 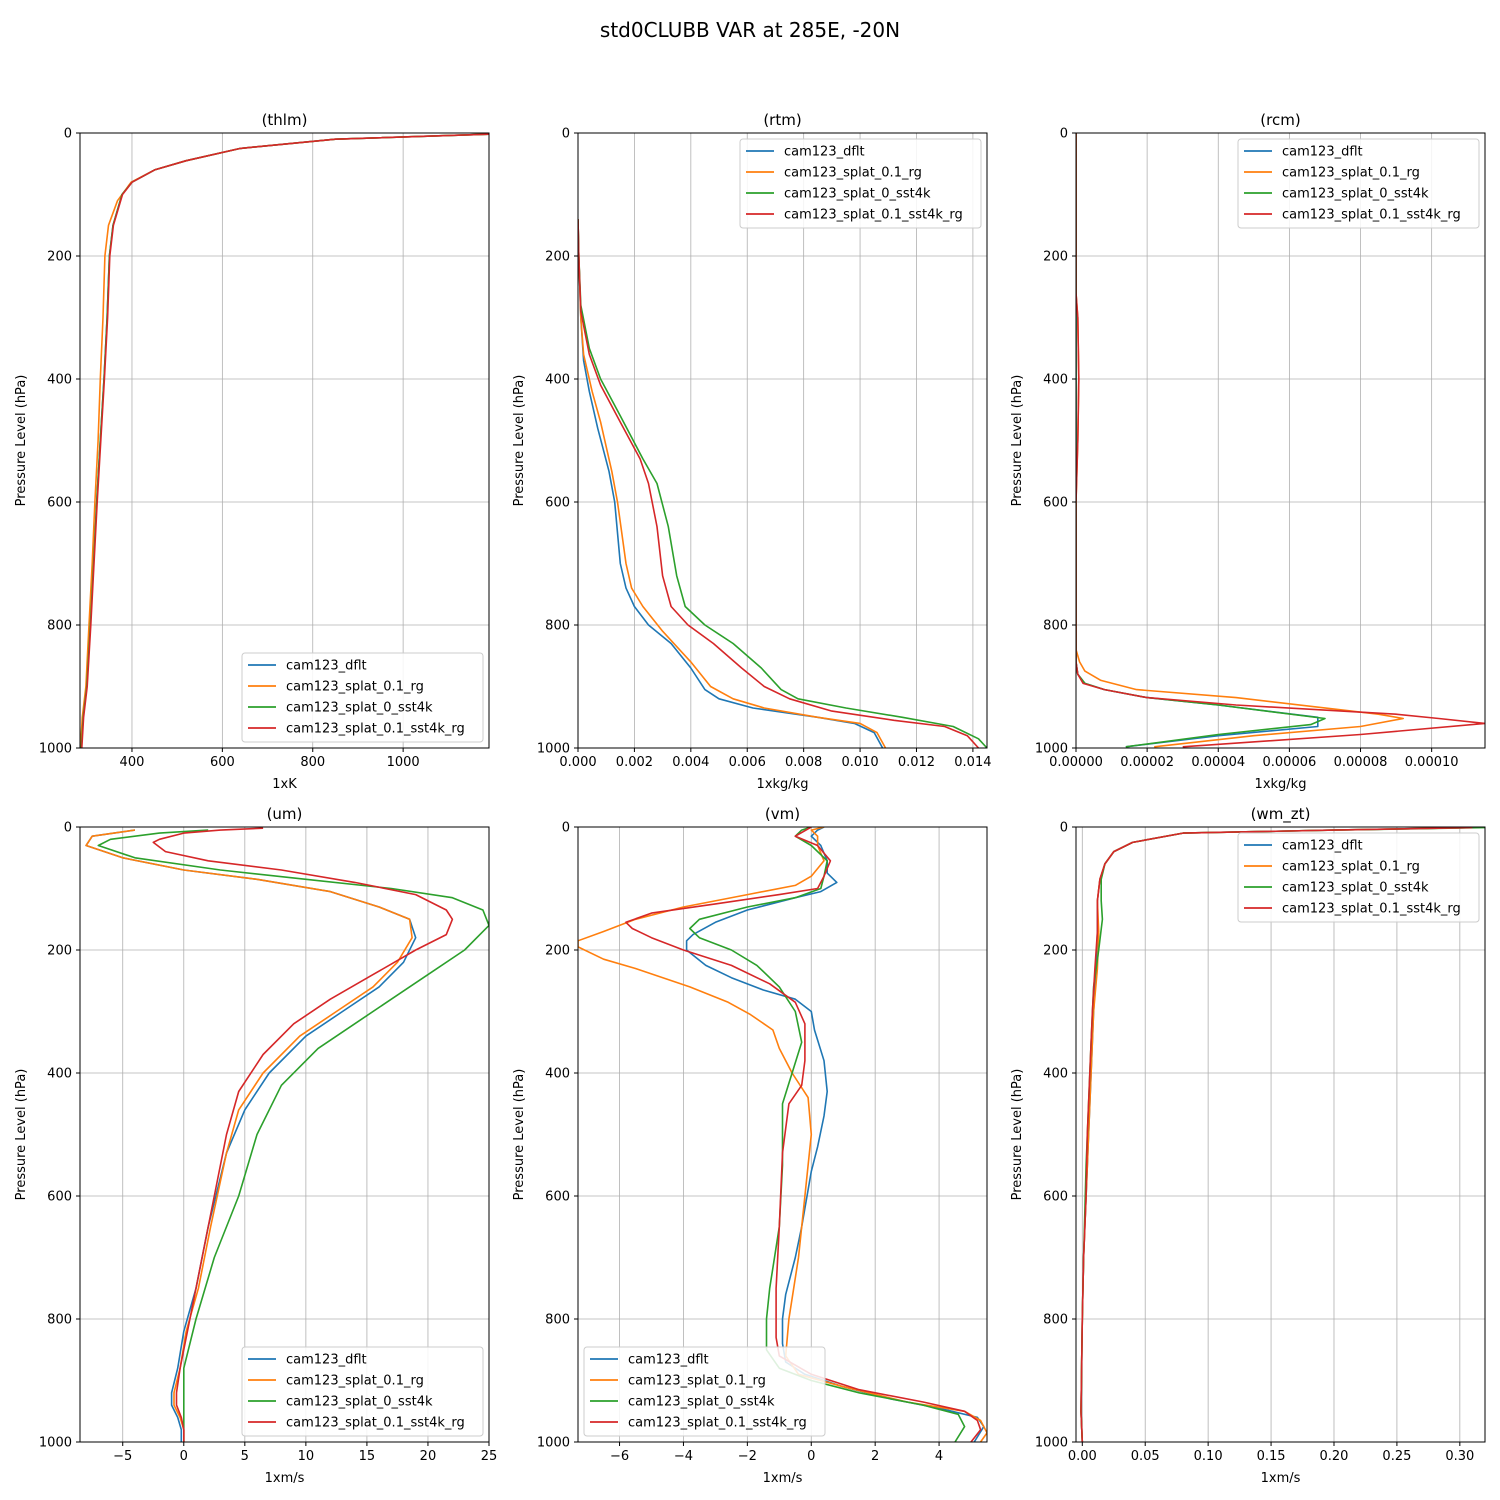 What do you see at coordinates (972, 762) in the screenshot?
I see `x-tick-label: 0.014` at bounding box center [972, 762].